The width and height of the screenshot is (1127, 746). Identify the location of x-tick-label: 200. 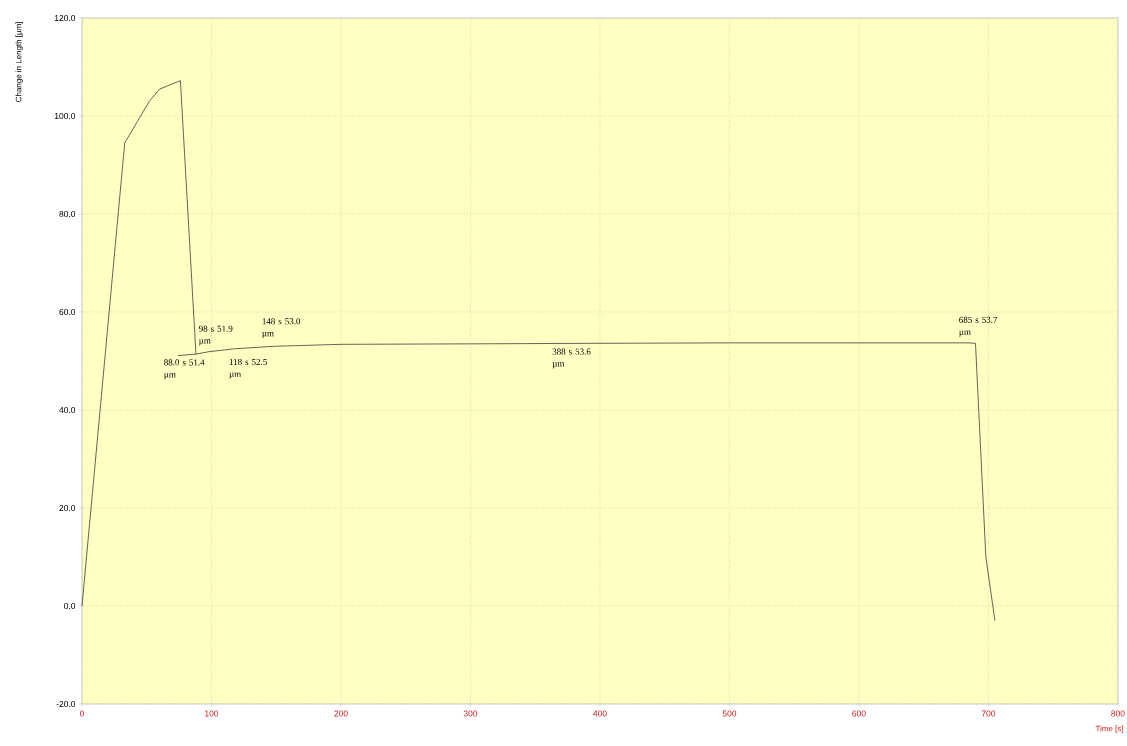
(341, 713).